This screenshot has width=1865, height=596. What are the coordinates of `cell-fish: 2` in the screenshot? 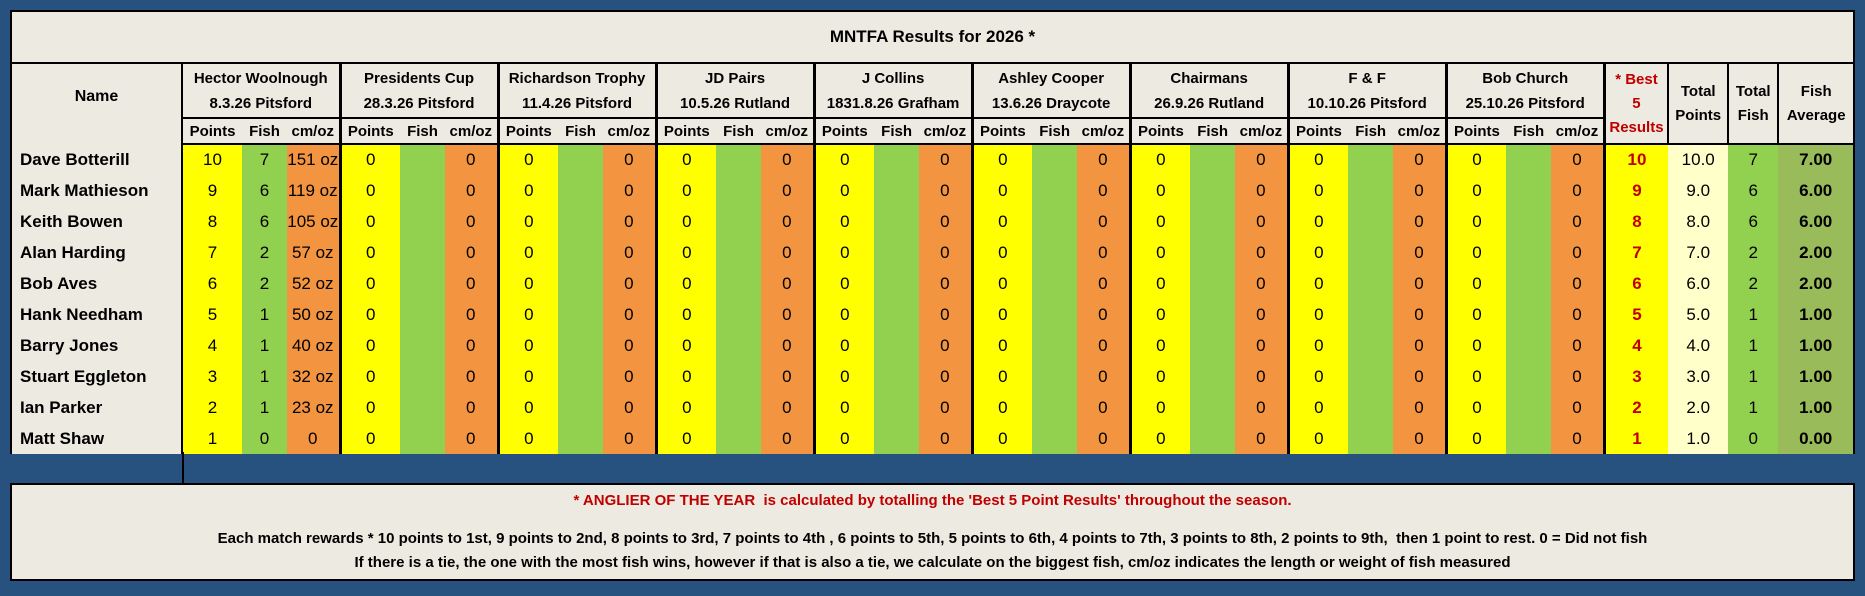 It's located at (264, 252).